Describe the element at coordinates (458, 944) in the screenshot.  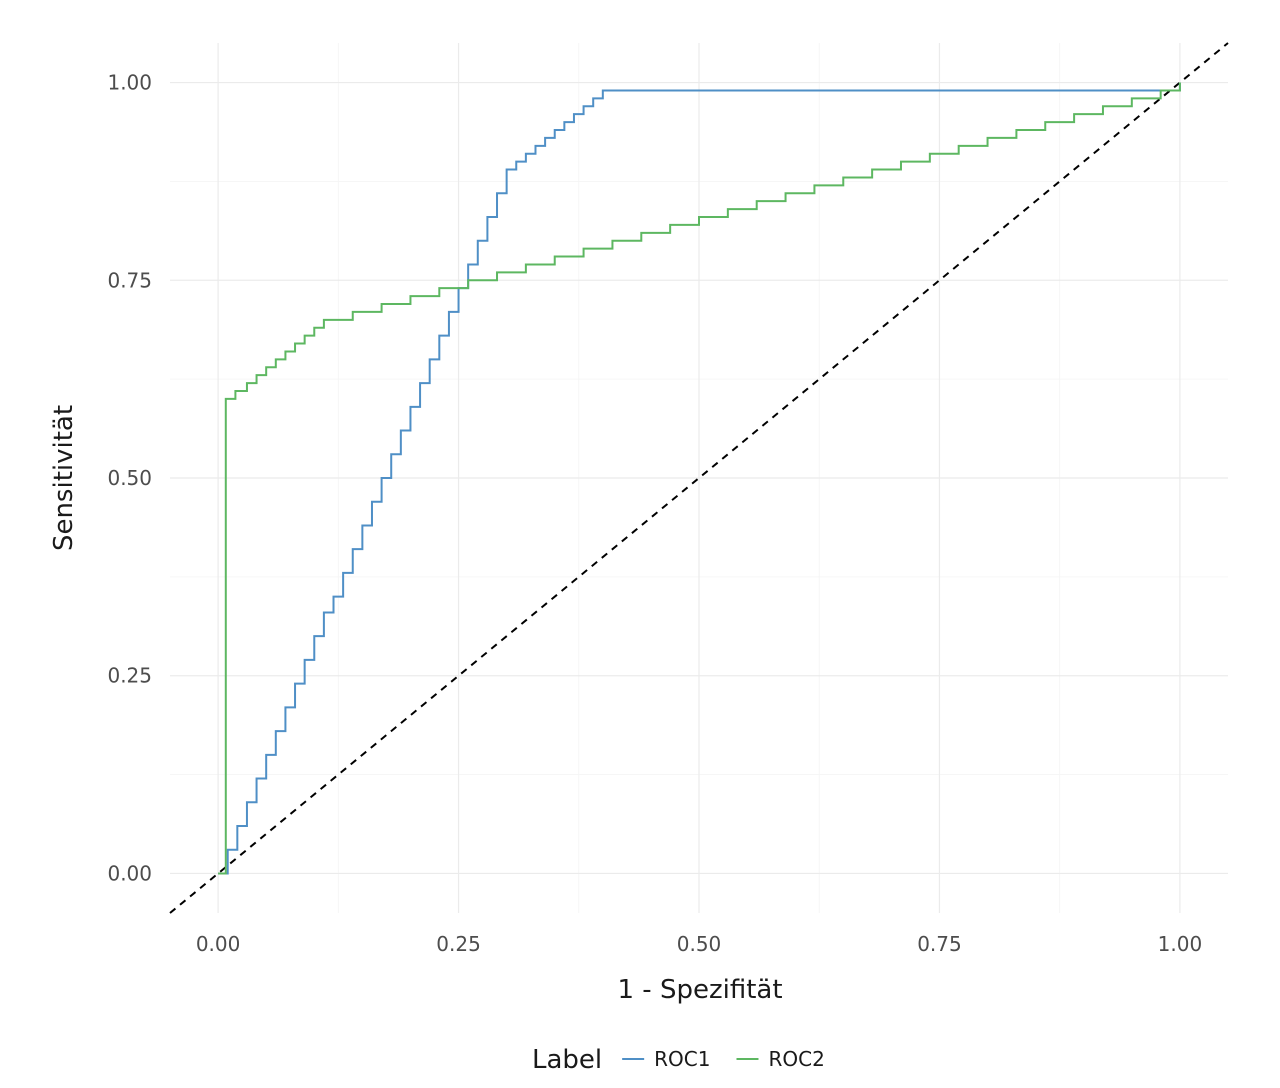
I see `x-tick-label: 0.25` at that location.